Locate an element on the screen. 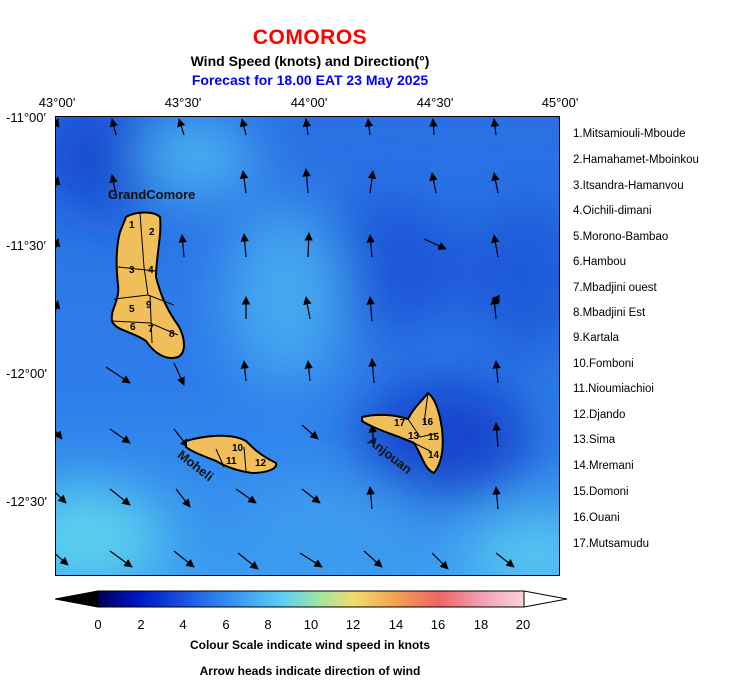 The width and height of the screenshot is (750, 700). moheli-island is located at coordinates (231, 454).